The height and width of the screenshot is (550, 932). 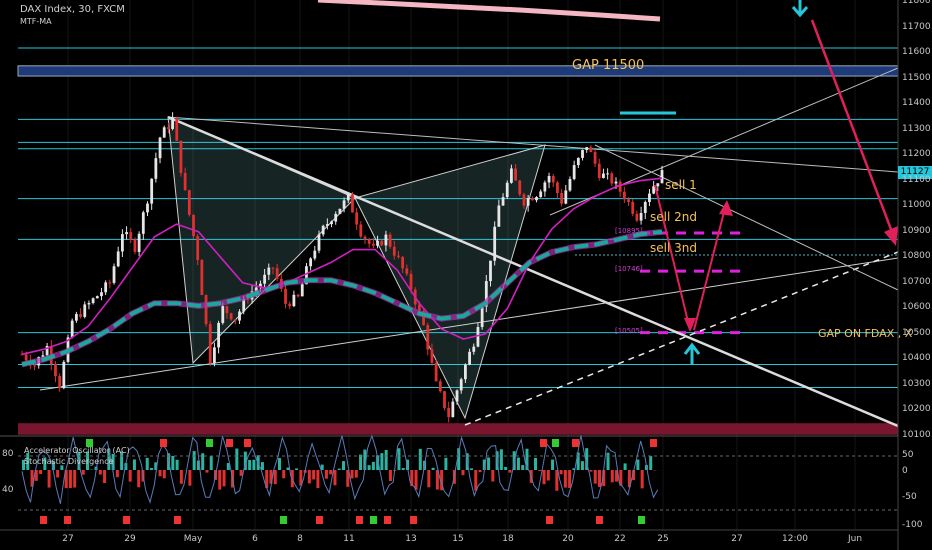 What do you see at coordinates (916, 26) in the screenshot?
I see `y-tick-label: 11700` at bounding box center [916, 26].